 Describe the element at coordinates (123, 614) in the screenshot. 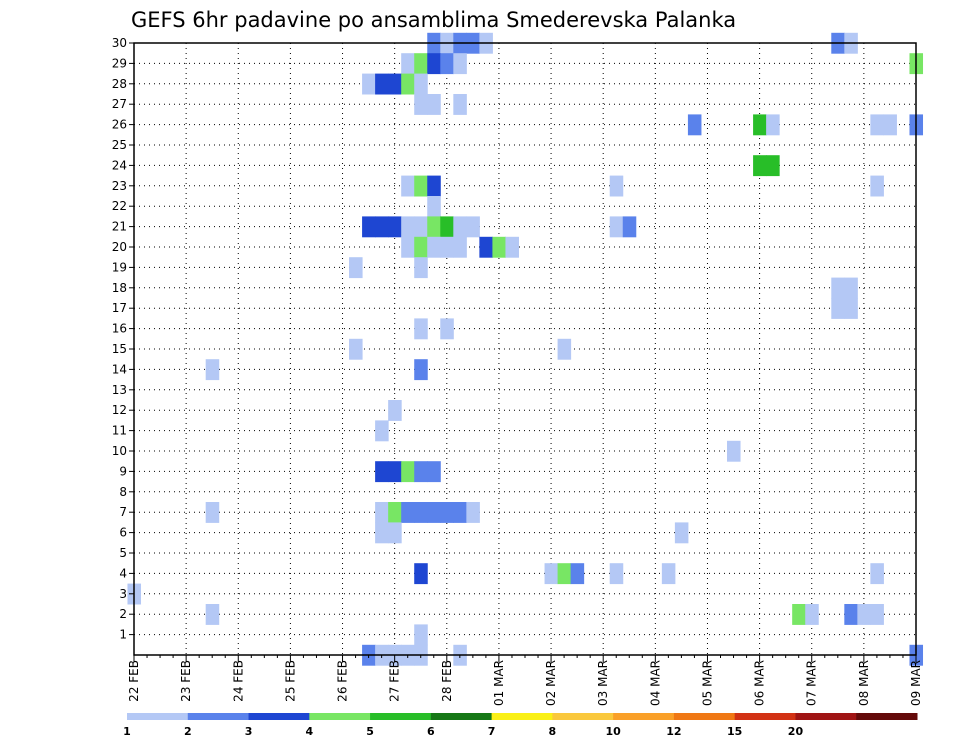

I see `y-tick-label: 2` at that location.